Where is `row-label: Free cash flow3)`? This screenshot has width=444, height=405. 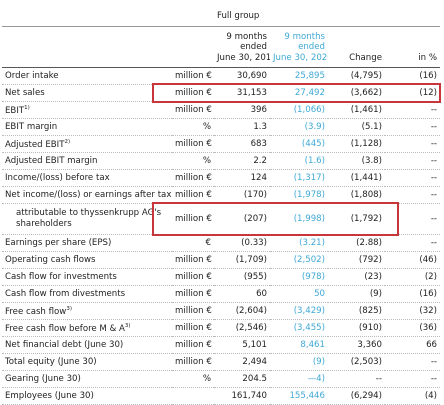
row-label: Free cash flow3) is located at coordinates (87, 311).